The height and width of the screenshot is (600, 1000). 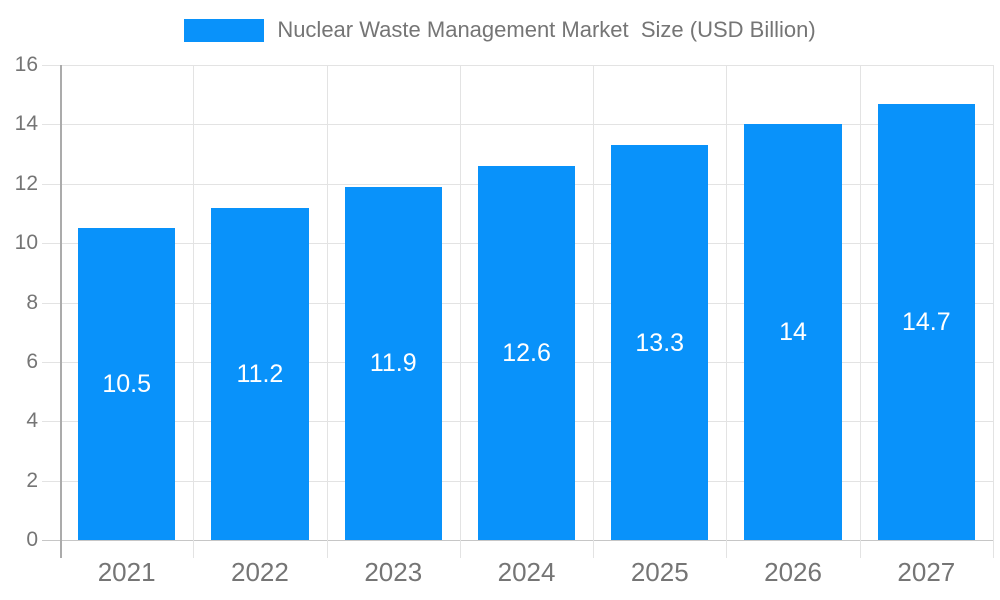 What do you see at coordinates (26, 243) in the screenshot?
I see `y-tick-label: 10` at bounding box center [26, 243].